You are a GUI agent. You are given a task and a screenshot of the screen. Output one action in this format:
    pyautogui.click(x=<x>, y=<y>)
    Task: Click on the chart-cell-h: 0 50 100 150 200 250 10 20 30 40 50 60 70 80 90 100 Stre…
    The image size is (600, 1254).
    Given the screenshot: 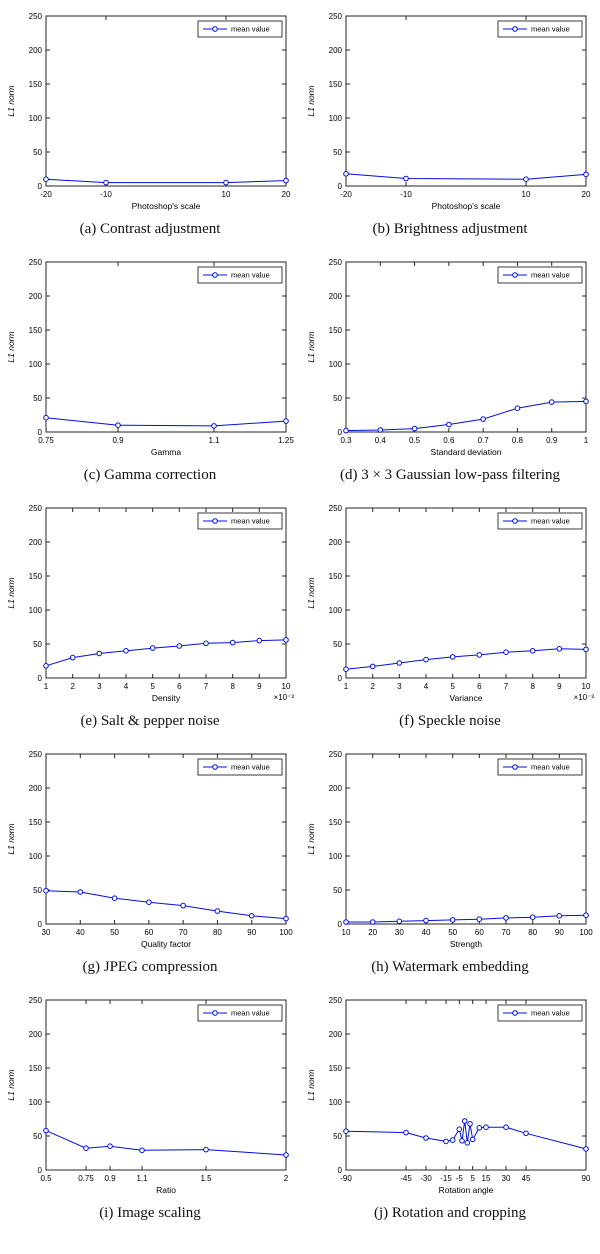 What is the action you would take?
    pyautogui.click(x=450, y=863)
    